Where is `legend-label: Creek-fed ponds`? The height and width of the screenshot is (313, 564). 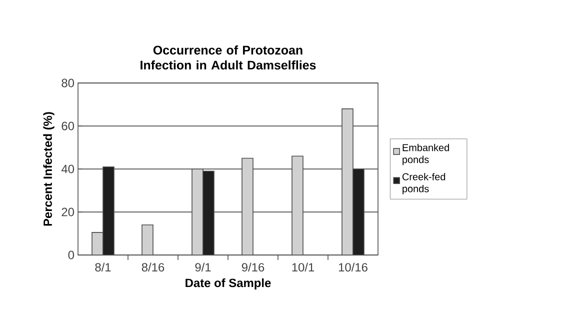 legend-label: Creek-fed ponds is located at coordinates (424, 183).